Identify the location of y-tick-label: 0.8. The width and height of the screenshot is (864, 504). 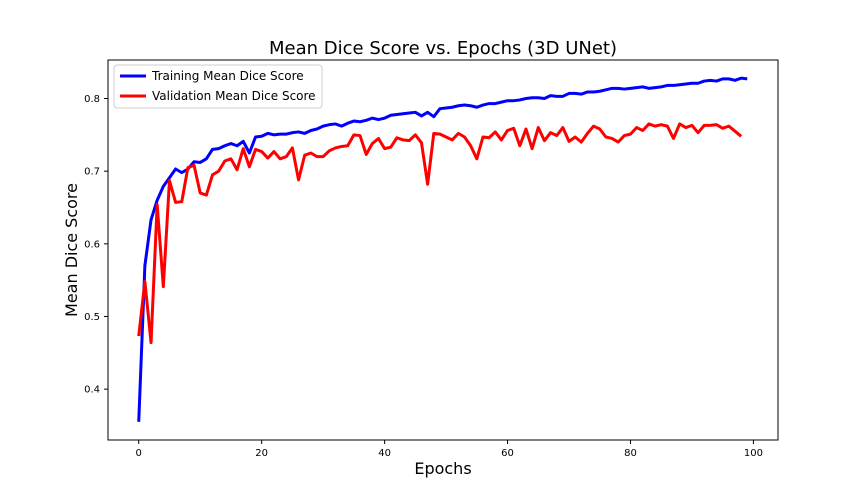
(92, 99).